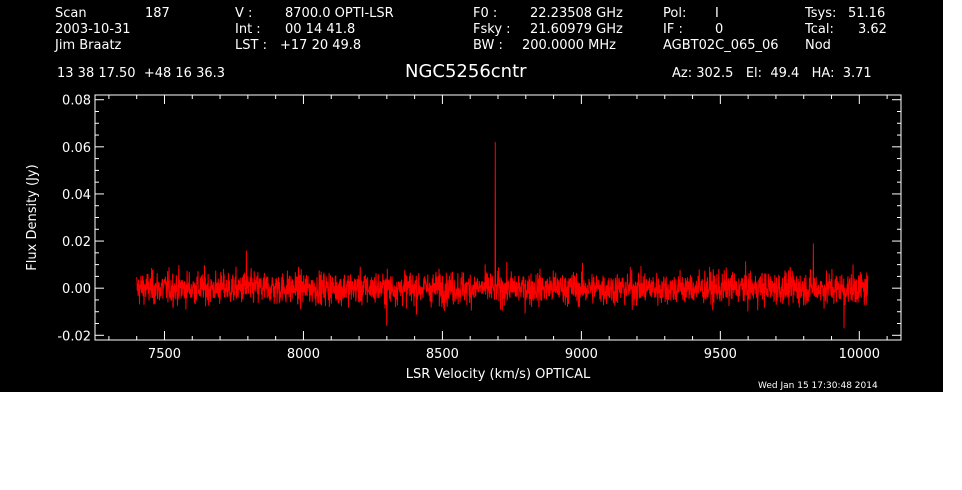 This screenshot has width=962, height=490. Describe the element at coordinates (576, 13) in the screenshot. I see `rest-frequency-value: 22.23508 GHz` at that location.